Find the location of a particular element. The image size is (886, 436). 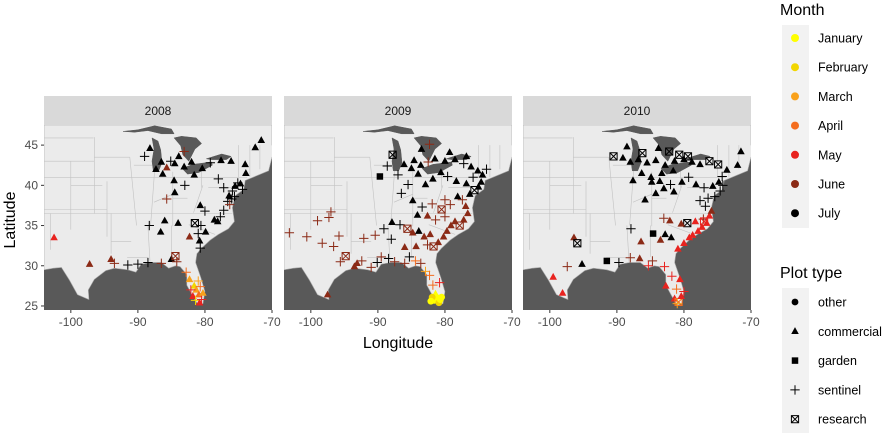

y-tick-label: 45 is located at coordinates (32, 145).